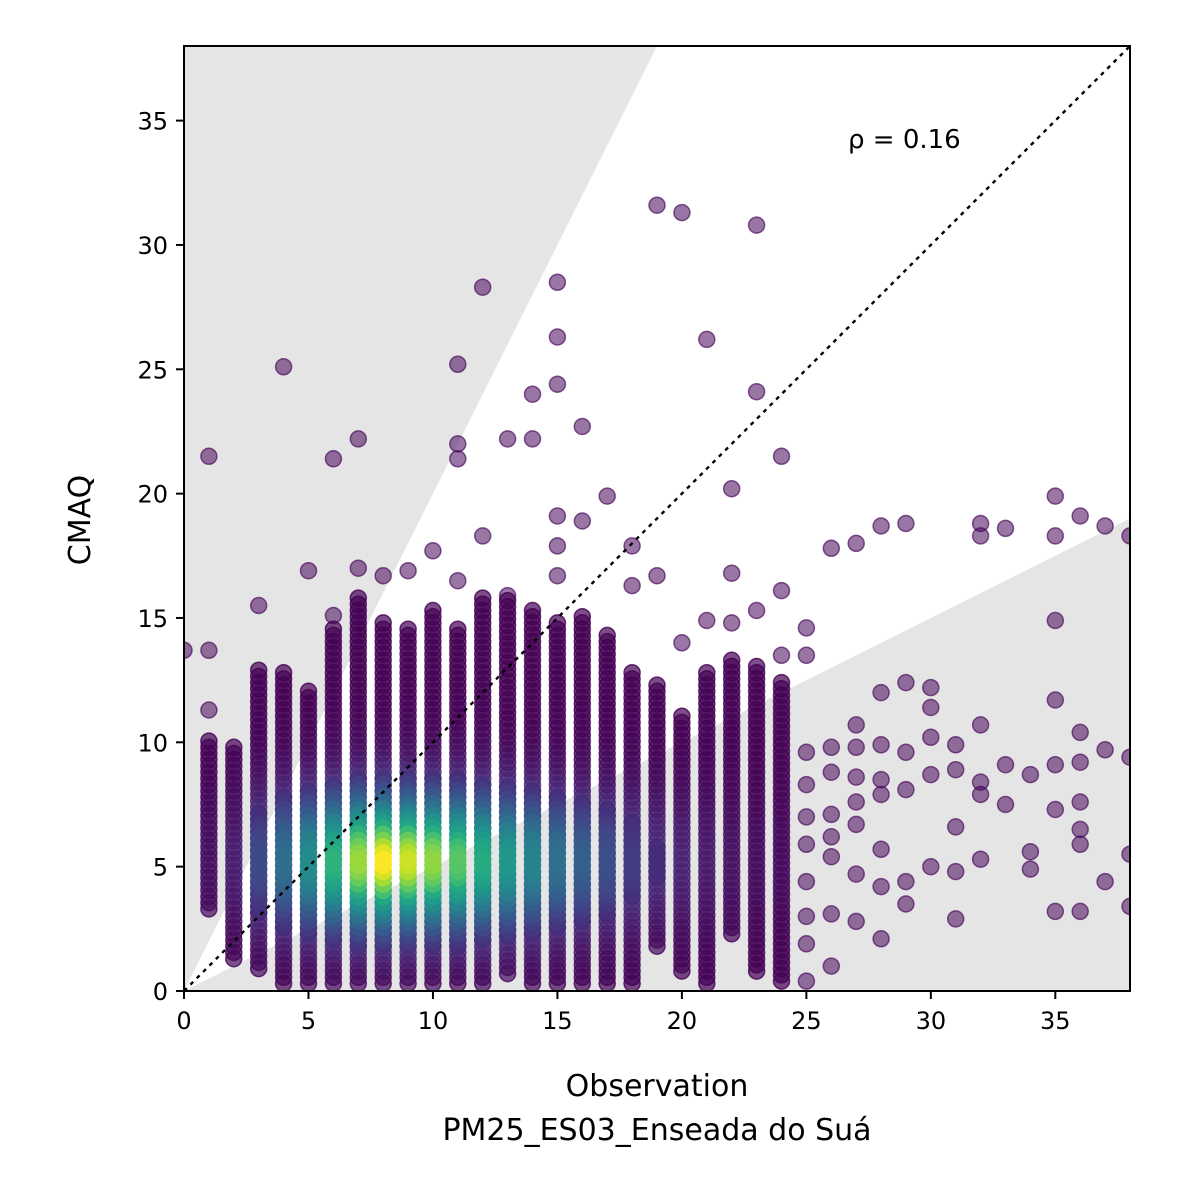  Describe the element at coordinates (152, 495) in the screenshot. I see `y-tick-label: 20` at that location.